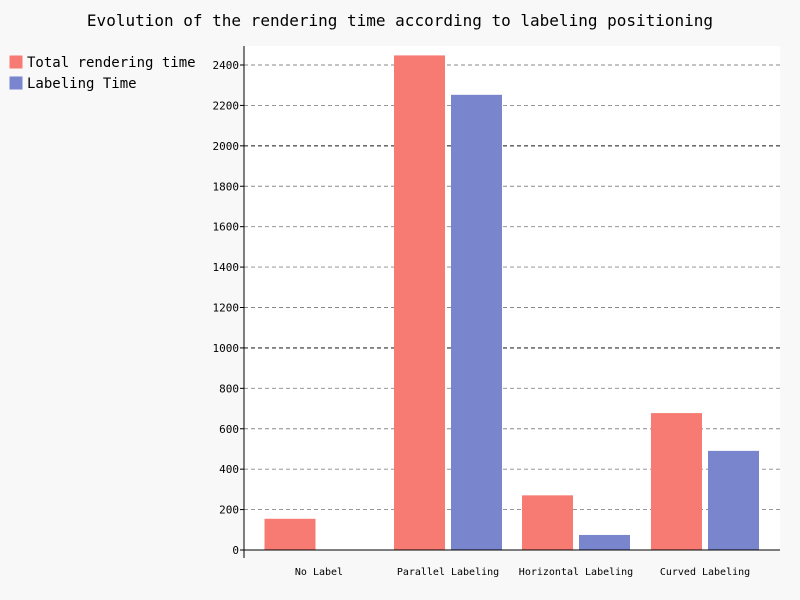  What do you see at coordinates (226, 267) in the screenshot?
I see `y-tick-label: 1400` at bounding box center [226, 267].